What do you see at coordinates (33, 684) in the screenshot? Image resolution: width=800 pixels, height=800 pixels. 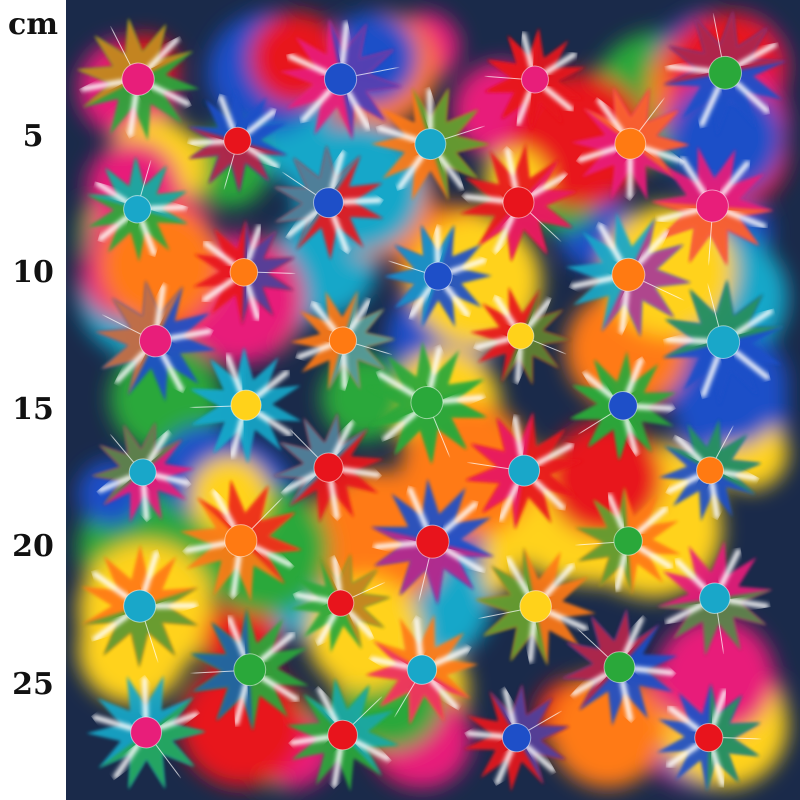 I see `ruler-label-25: 25` at bounding box center [33, 684].